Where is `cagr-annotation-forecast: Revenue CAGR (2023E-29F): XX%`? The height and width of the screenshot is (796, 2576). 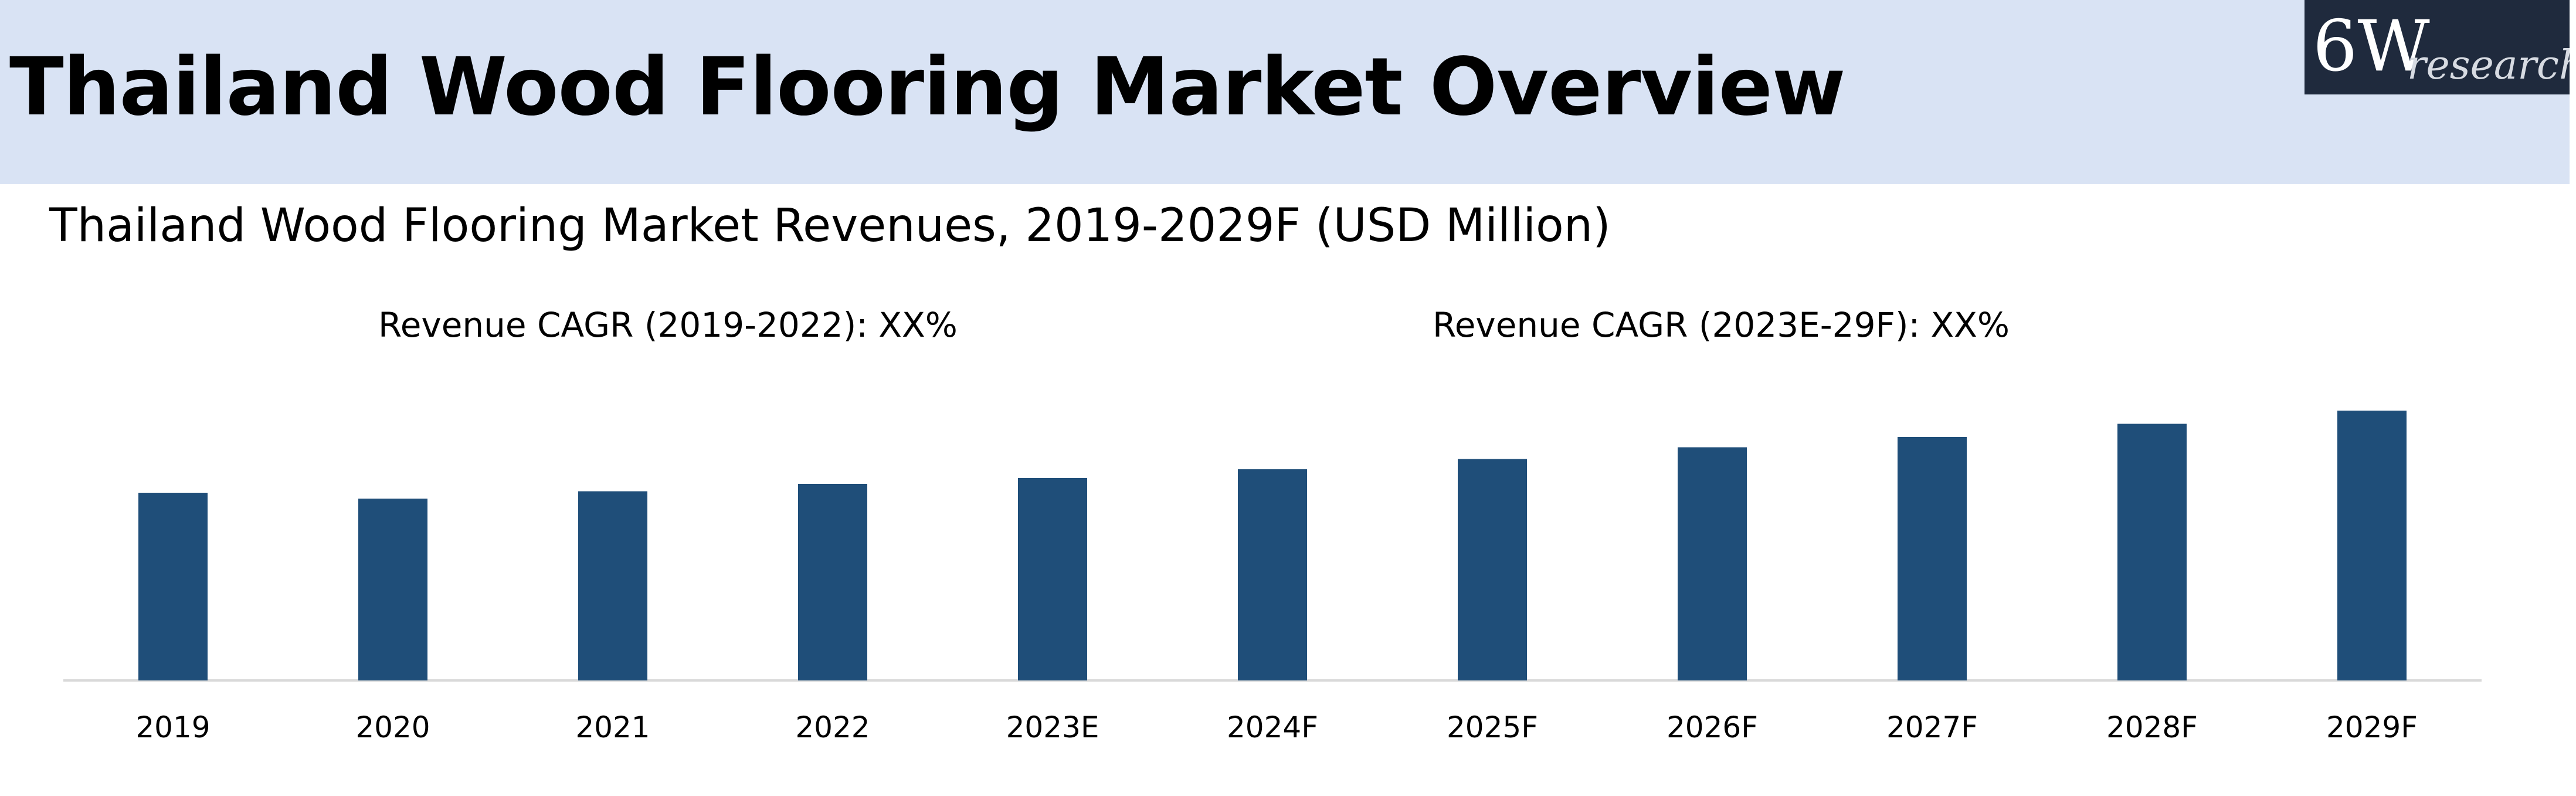 cagr-annotation-forecast: Revenue CAGR (2023E-29F): XX% is located at coordinates (1721, 325).